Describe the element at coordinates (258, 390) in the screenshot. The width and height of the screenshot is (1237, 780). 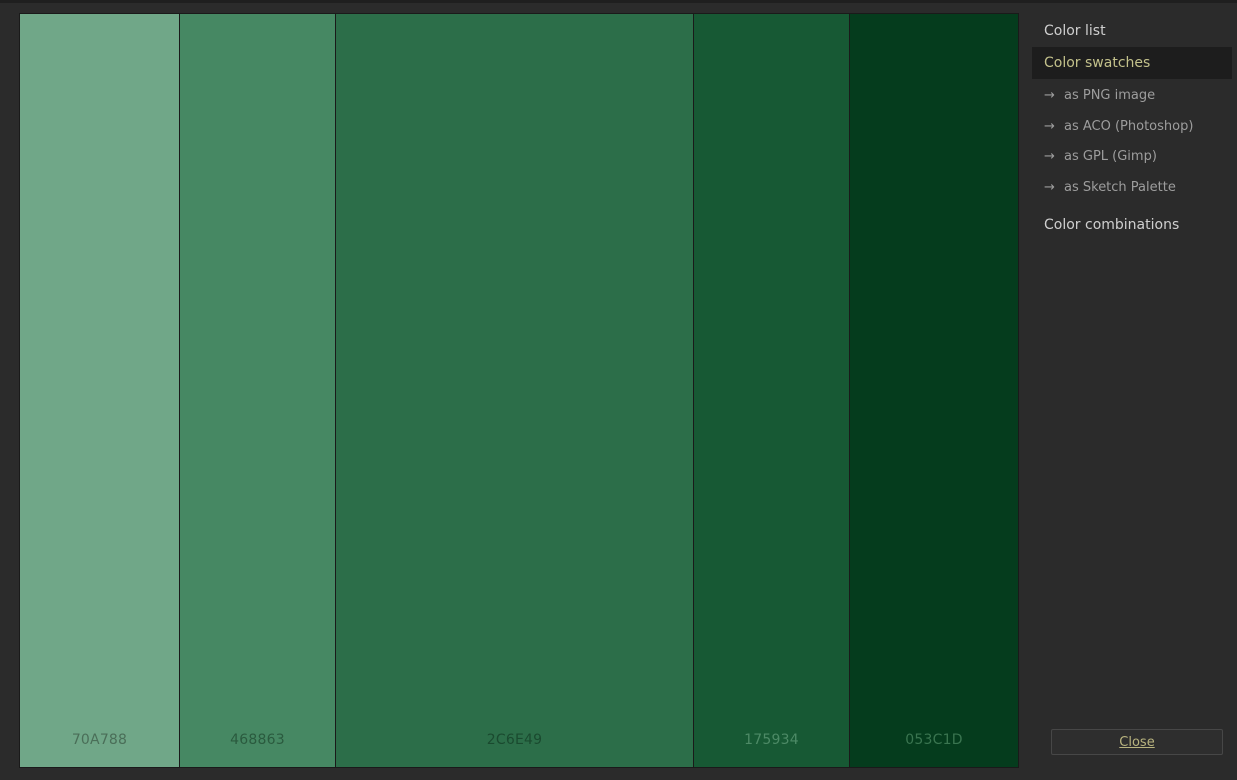
I see `color-swatch: 468863` at that location.